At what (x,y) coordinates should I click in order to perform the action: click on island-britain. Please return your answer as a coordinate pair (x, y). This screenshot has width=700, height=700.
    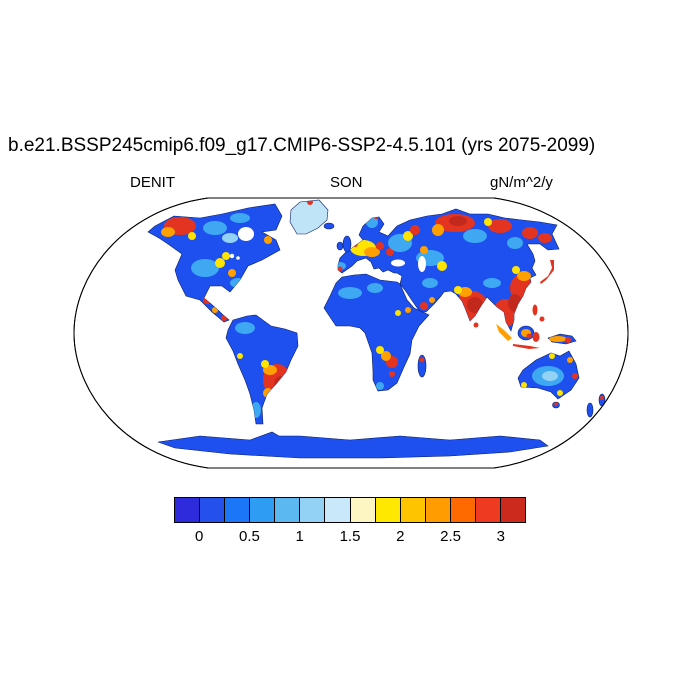
    Looking at the image, I should click on (347, 244).